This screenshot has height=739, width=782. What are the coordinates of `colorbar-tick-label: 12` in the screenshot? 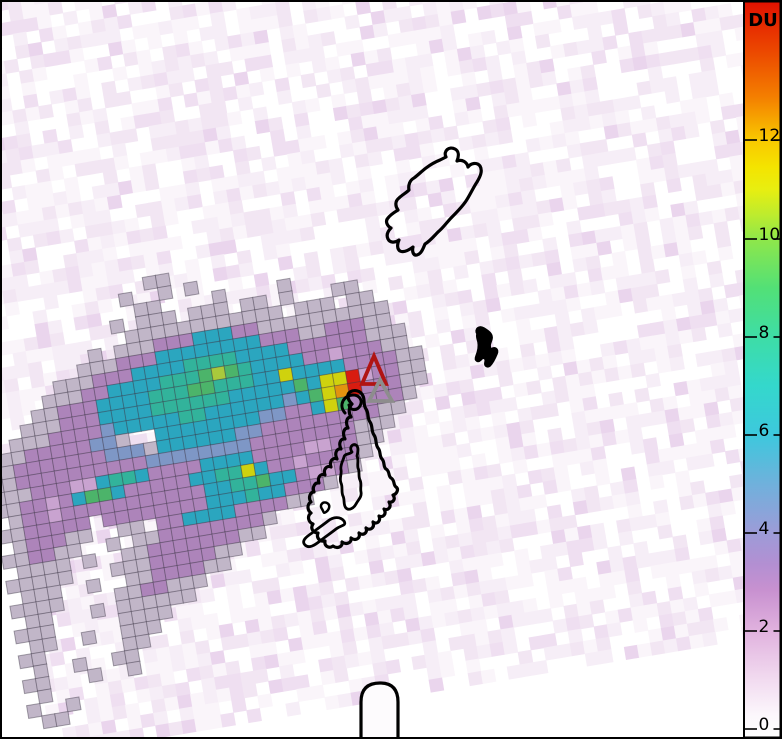 It's located at (770, 136).